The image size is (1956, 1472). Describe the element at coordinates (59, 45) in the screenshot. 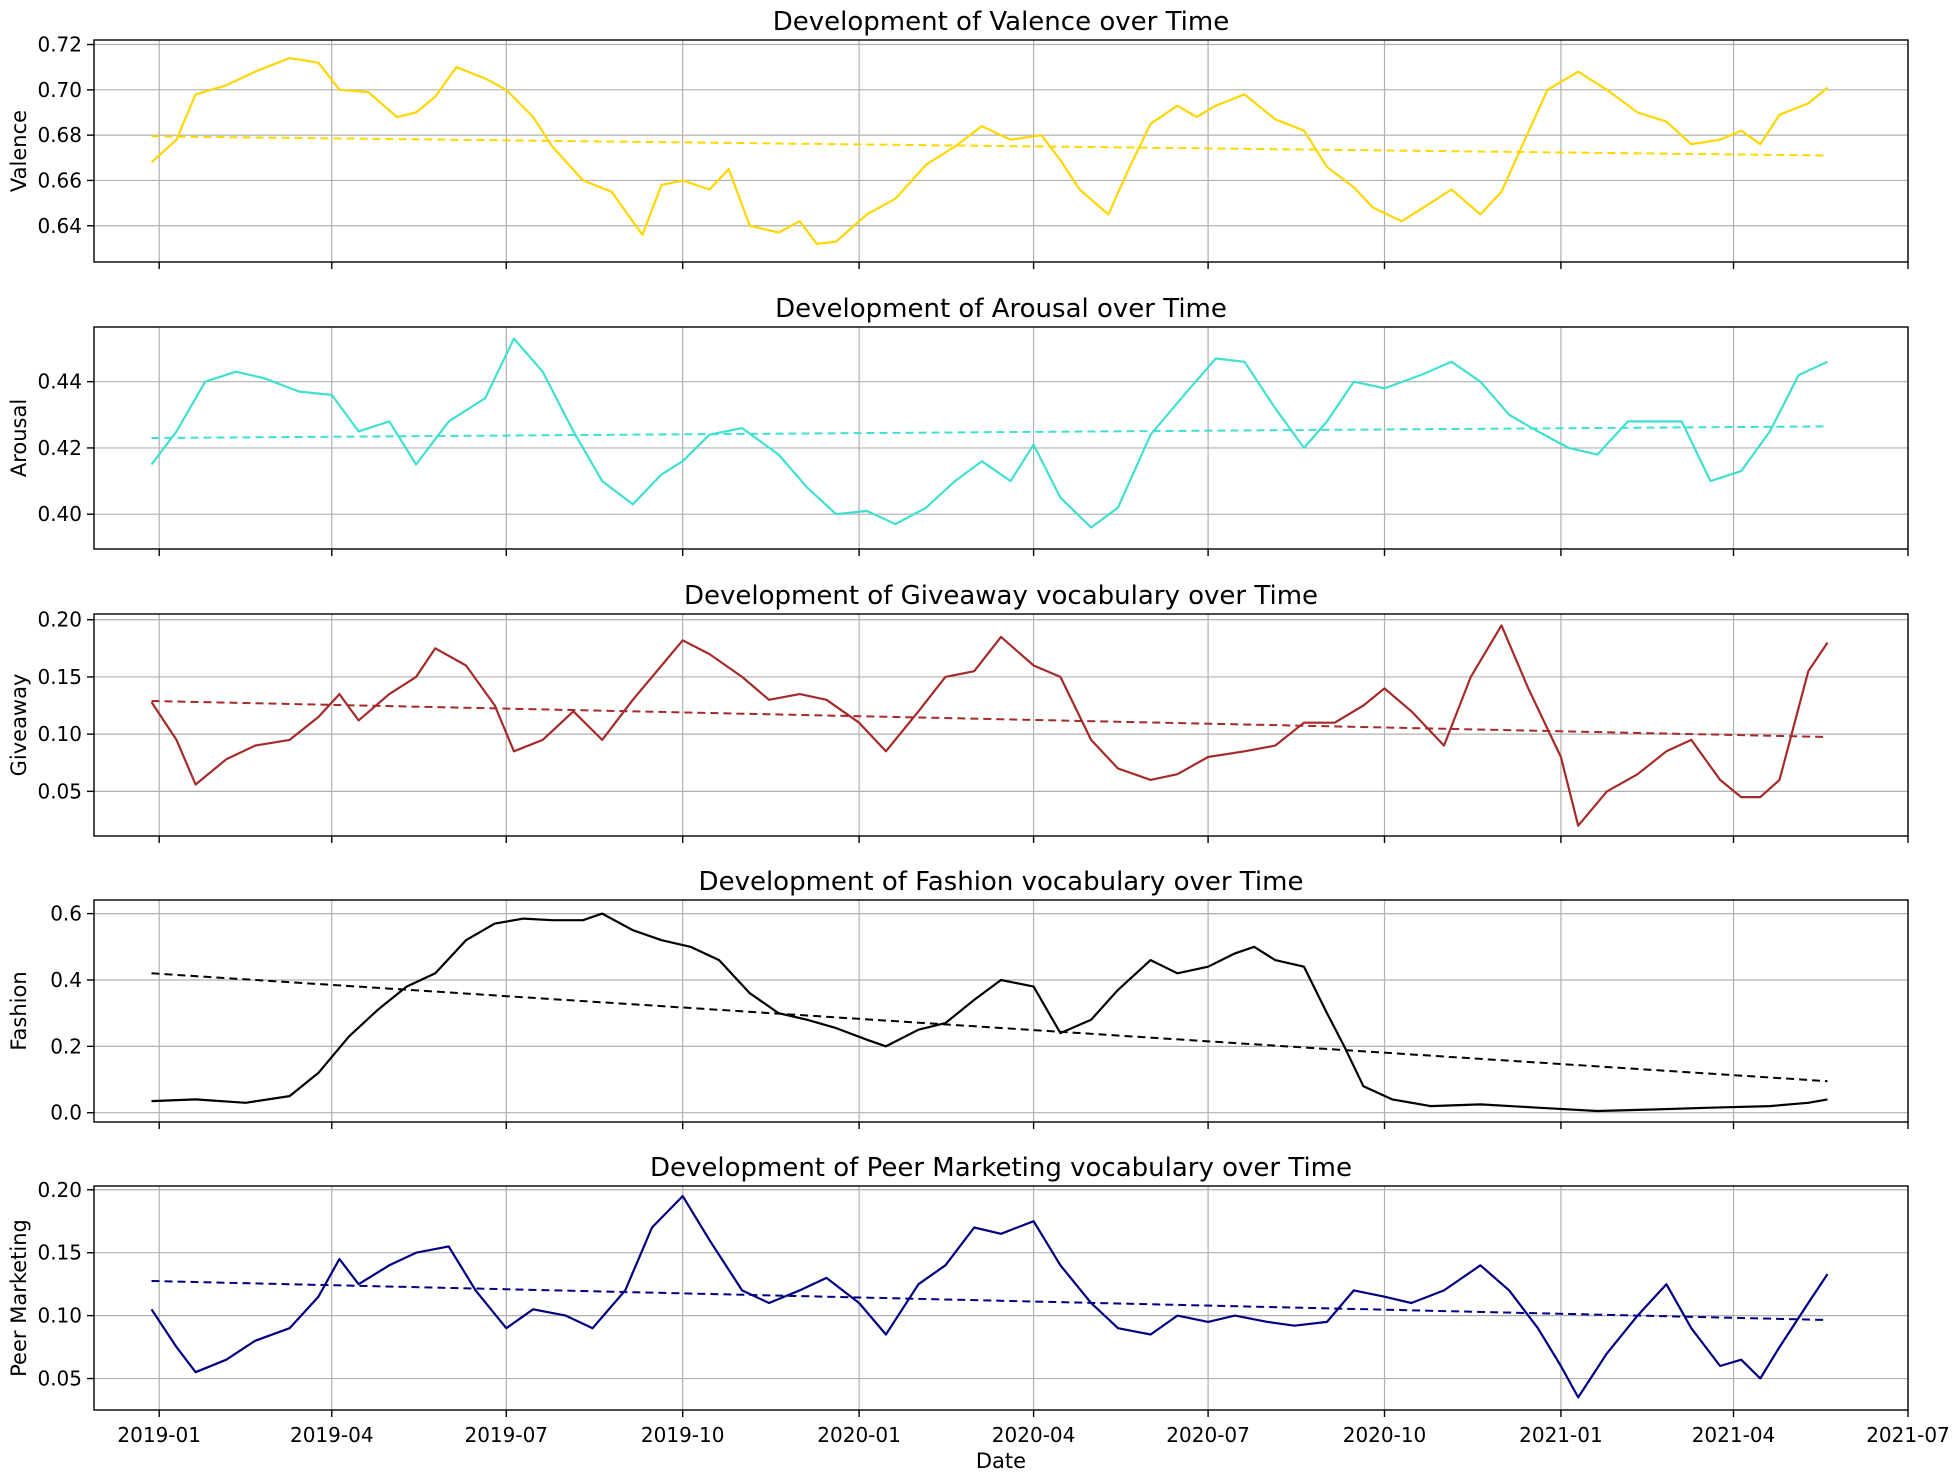

I see `y-tick-label: 0.72` at that location.